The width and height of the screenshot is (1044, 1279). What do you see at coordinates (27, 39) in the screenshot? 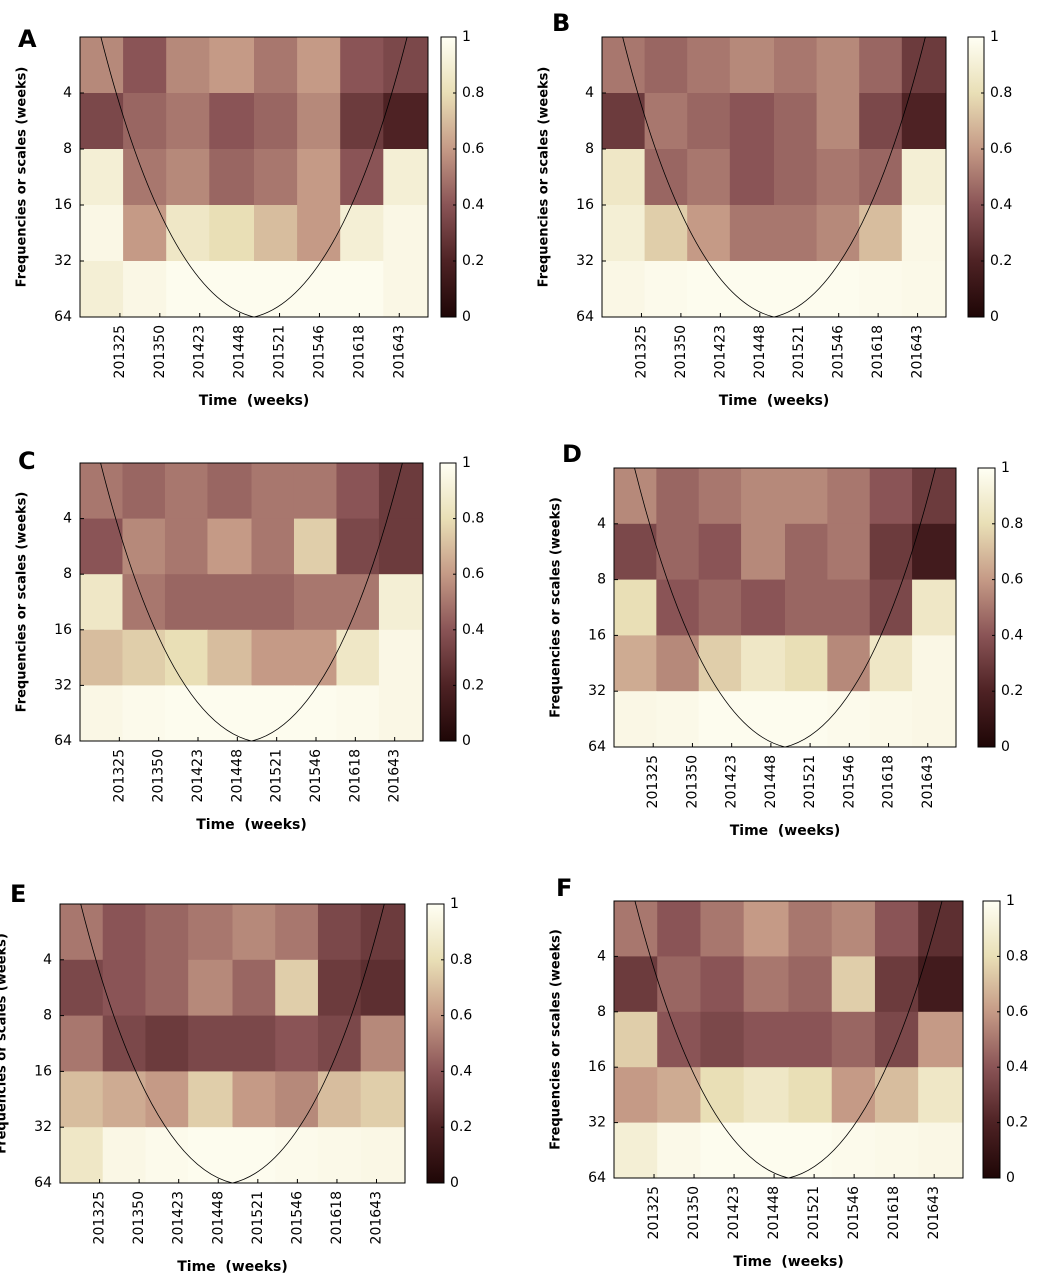
I see `panel-label: A` at bounding box center [27, 39].